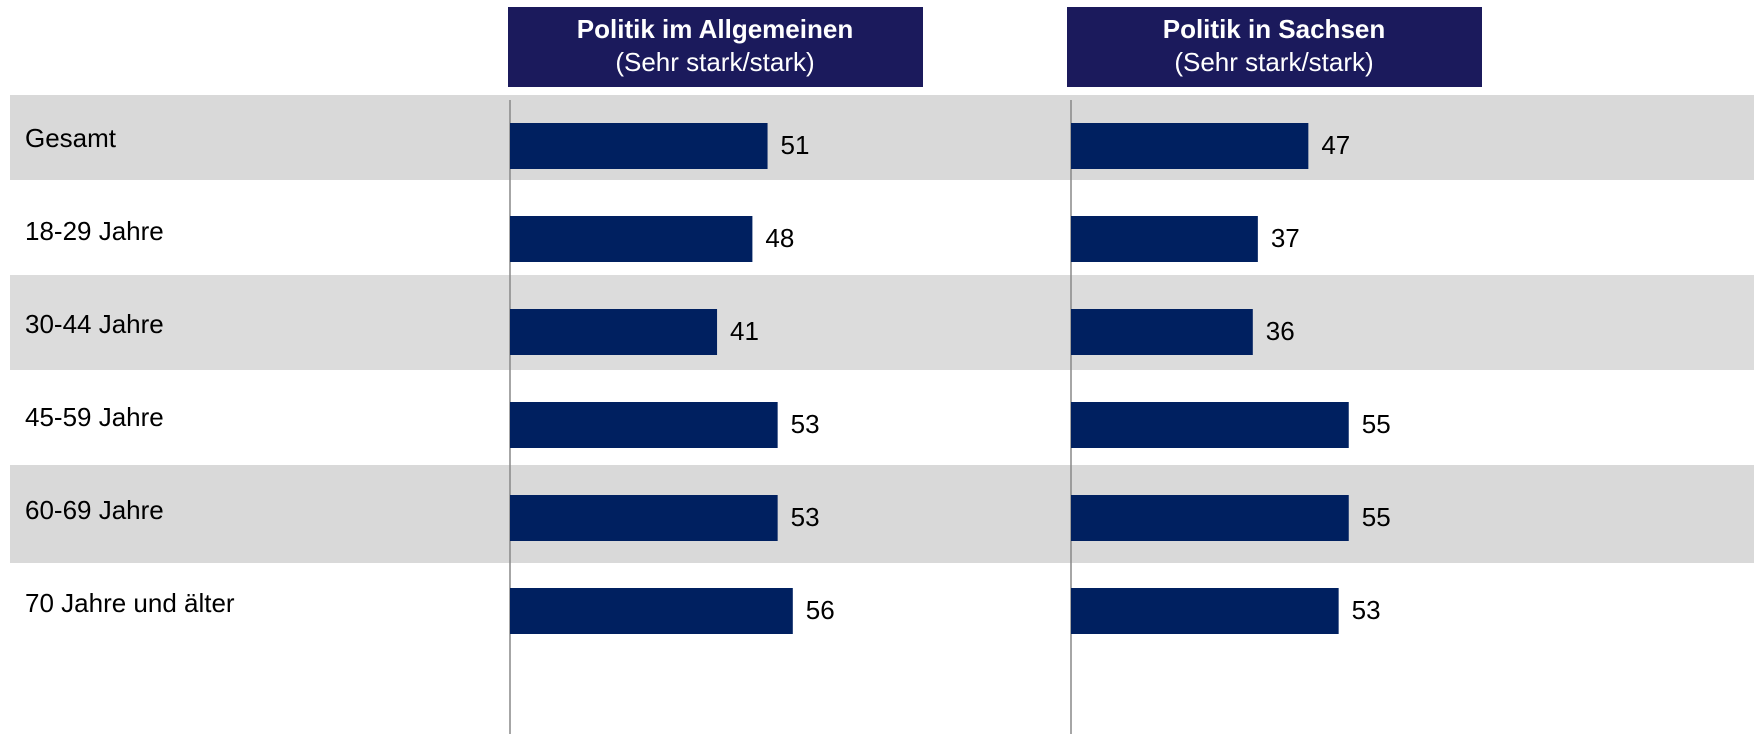 The image size is (1754, 734). Describe the element at coordinates (1335, 145) in the screenshot. I see `value-label: 47` at that location.